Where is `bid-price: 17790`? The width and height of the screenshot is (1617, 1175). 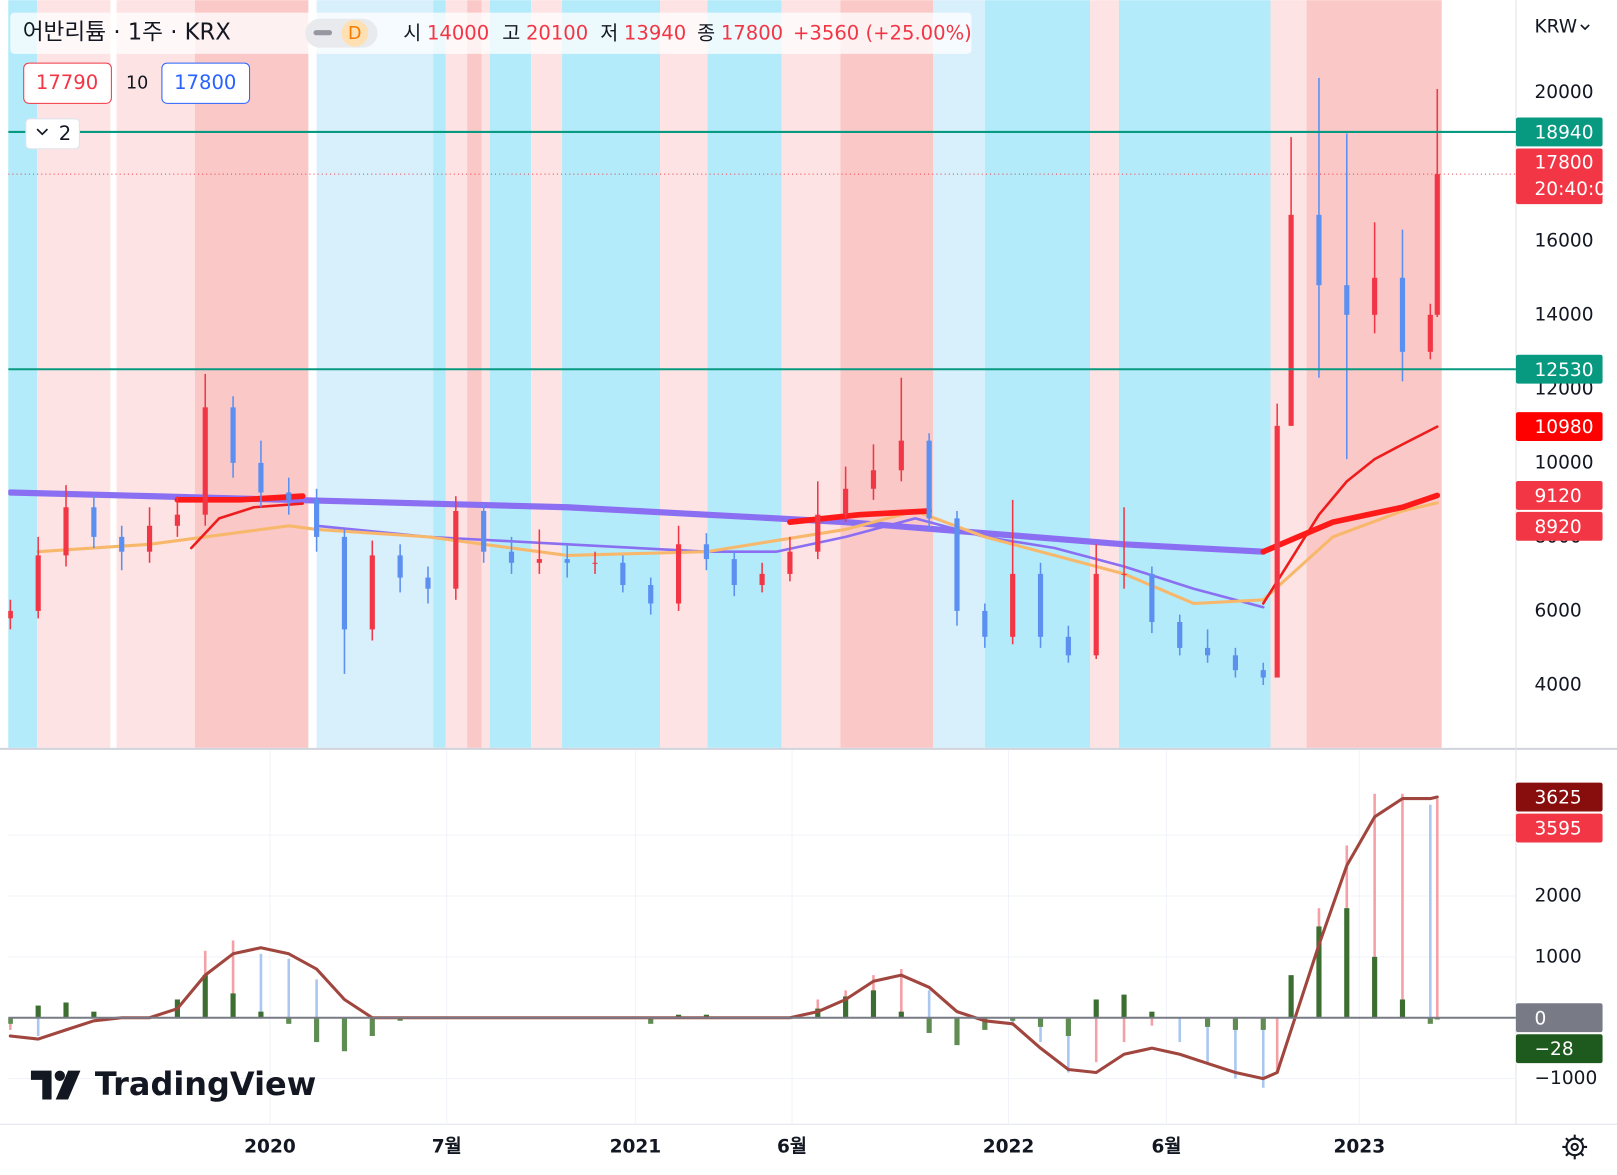
bid-price: 17790 is located at coordinates (67, 82).